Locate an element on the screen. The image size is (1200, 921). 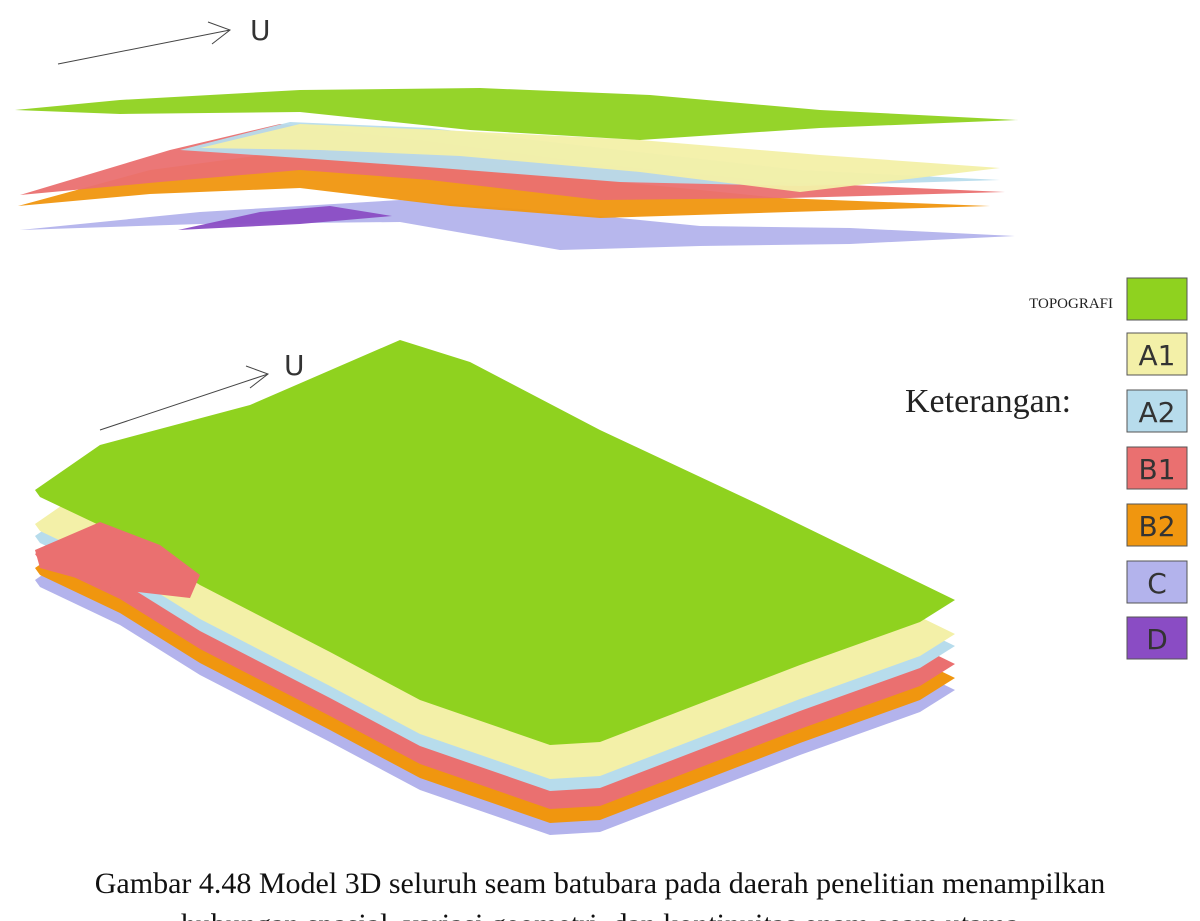
legend-label: D is located at coordinates (1157, 639).